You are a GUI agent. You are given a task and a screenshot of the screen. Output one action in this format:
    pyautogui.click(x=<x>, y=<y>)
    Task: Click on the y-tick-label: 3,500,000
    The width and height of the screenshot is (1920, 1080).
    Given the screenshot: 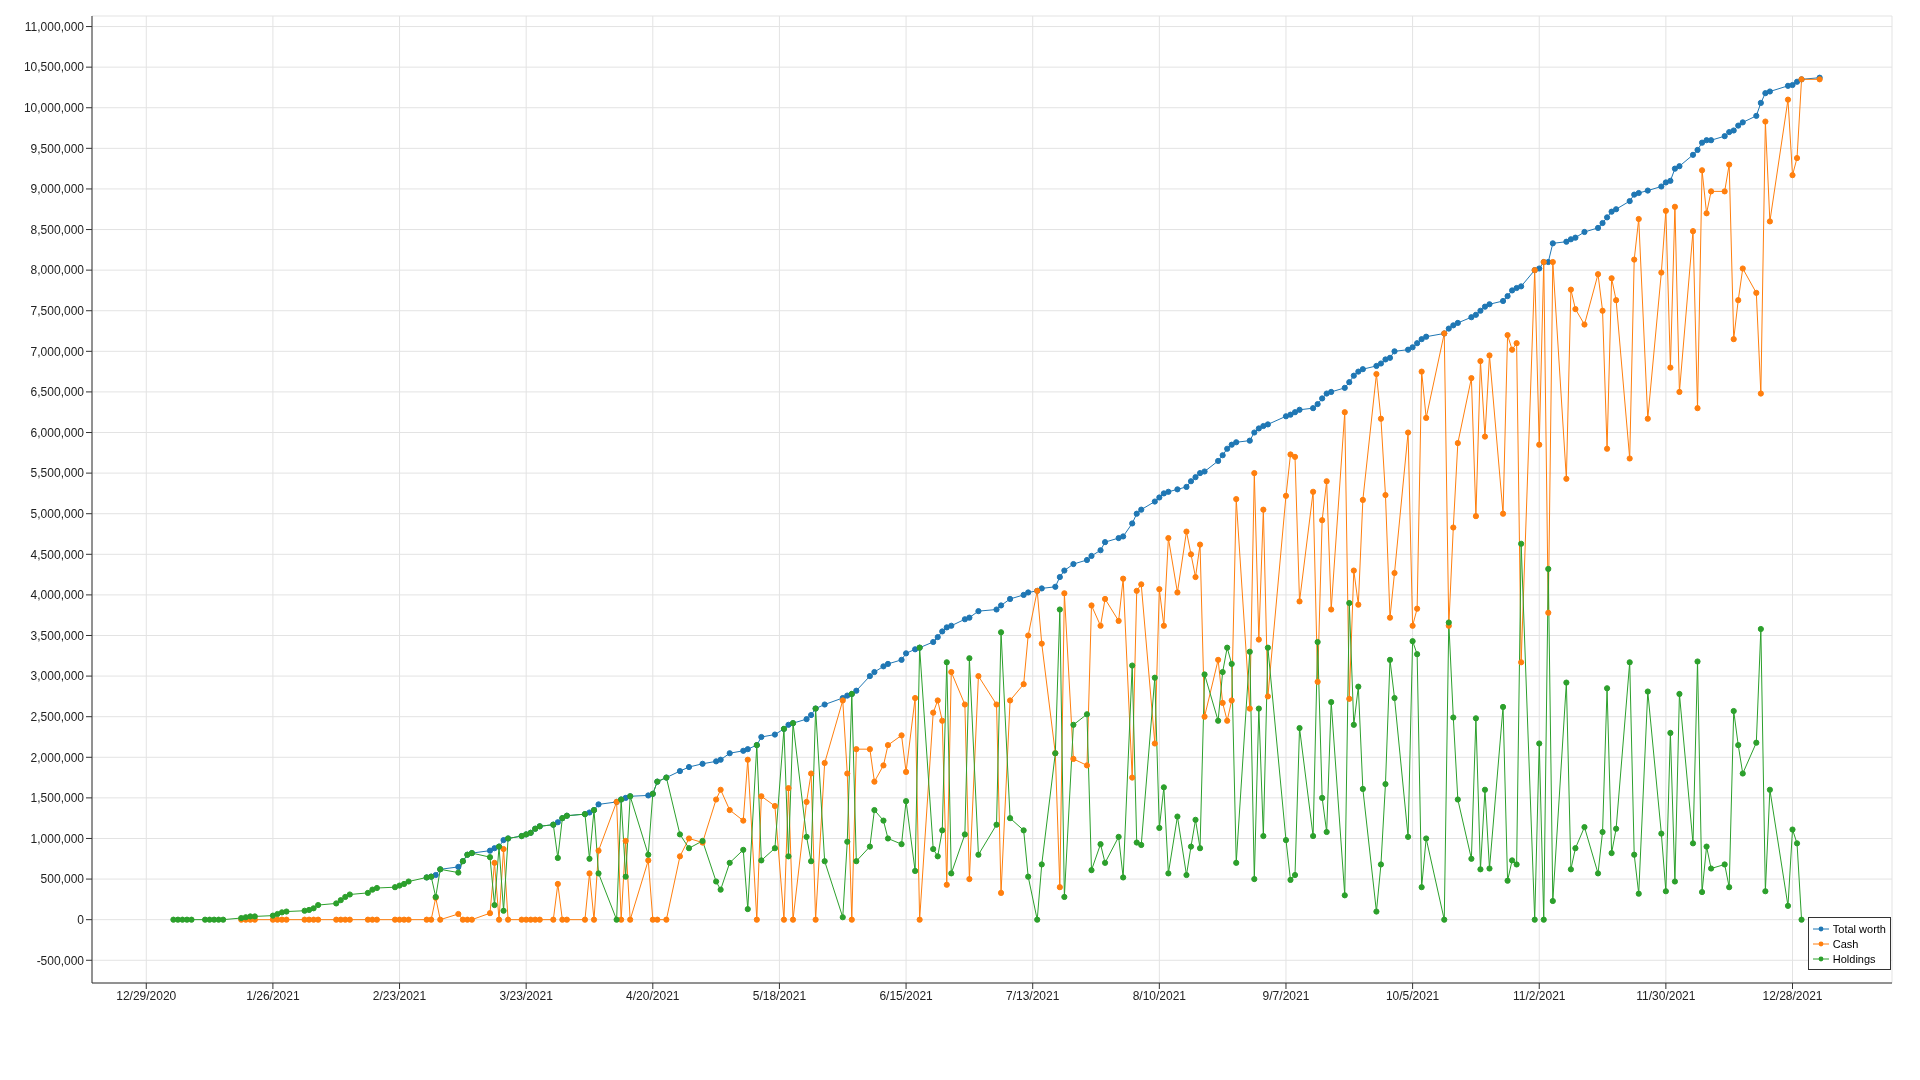 What is the action you would take?
    pyautogui.click(x=57, y=635)
    